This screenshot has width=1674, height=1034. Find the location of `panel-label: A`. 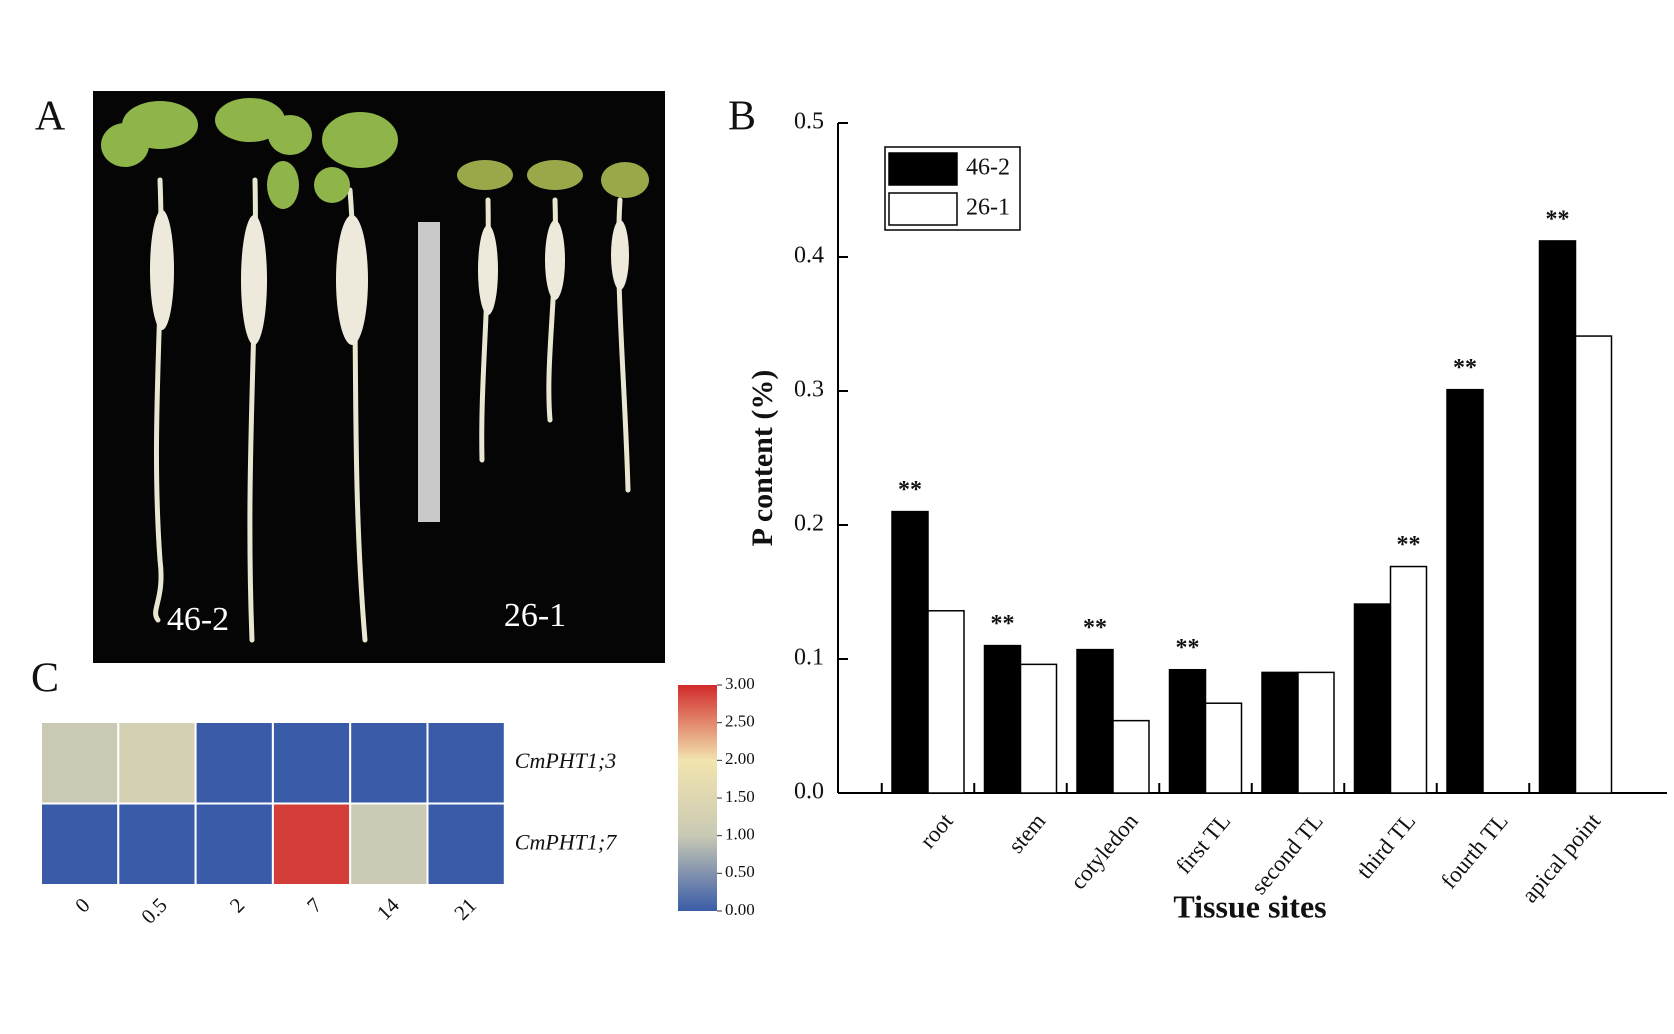

panel-label: A is located at coordinates (50, 117).